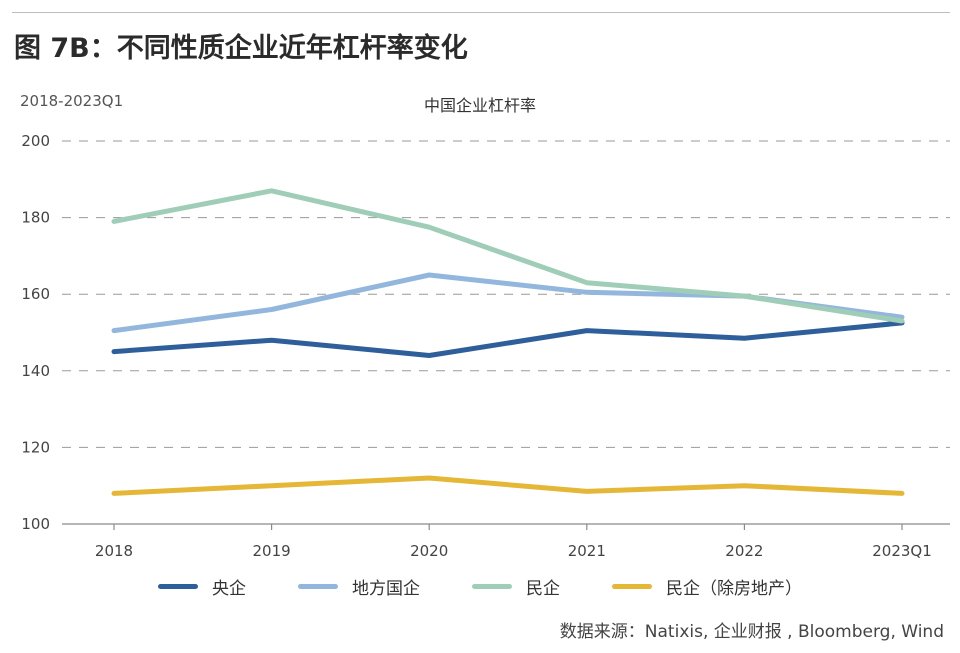  Describe the element at coordinates (506, 526) in the screenshot. I see `x-axis` at that location.